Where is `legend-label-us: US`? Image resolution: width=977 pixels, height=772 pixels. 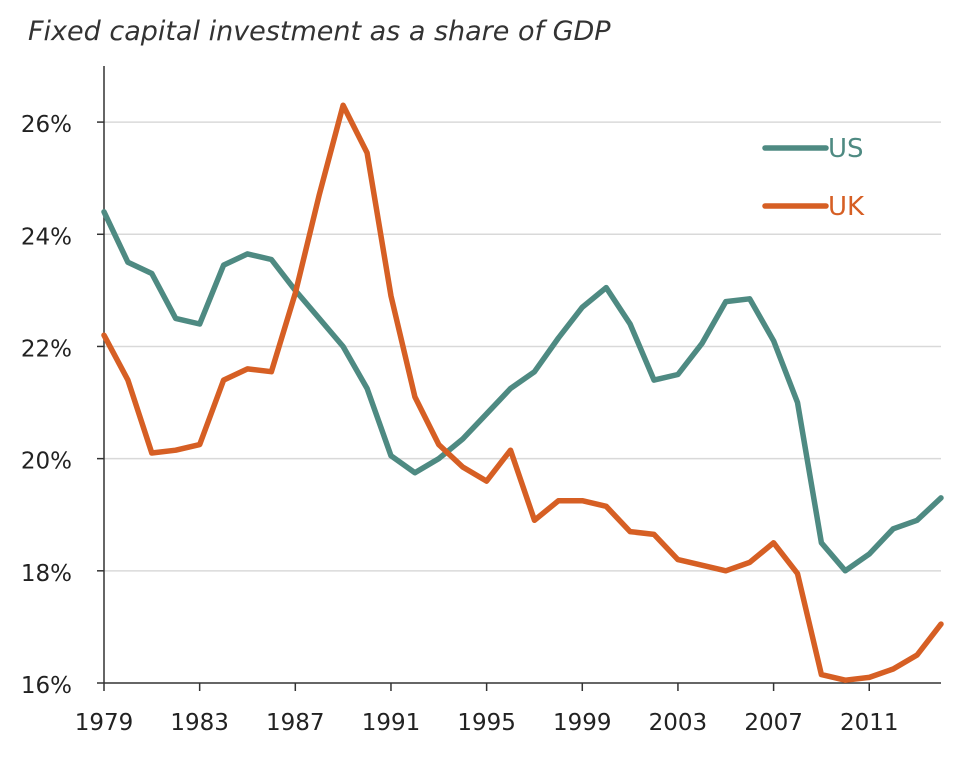 legend-label-us: US is located at coordinates (846, 149).